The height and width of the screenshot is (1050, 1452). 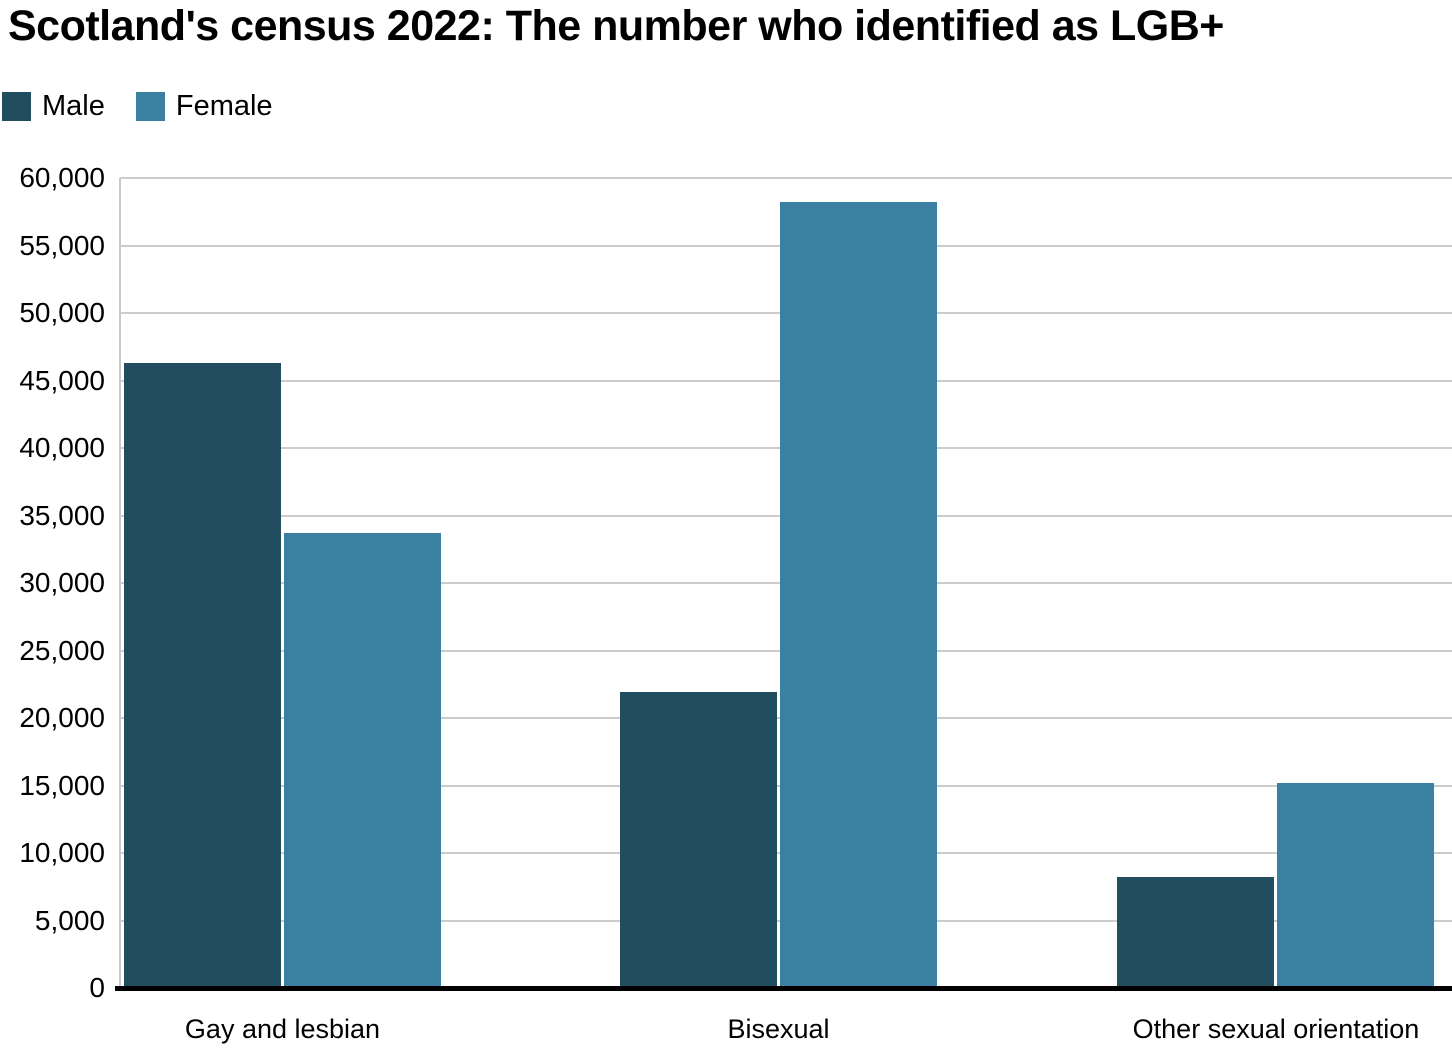 What do you see at coordinates (1195, 932) in the screenshot?
I see `bar-male-other-sexual-orientation` at bounding box center [1195, 932].